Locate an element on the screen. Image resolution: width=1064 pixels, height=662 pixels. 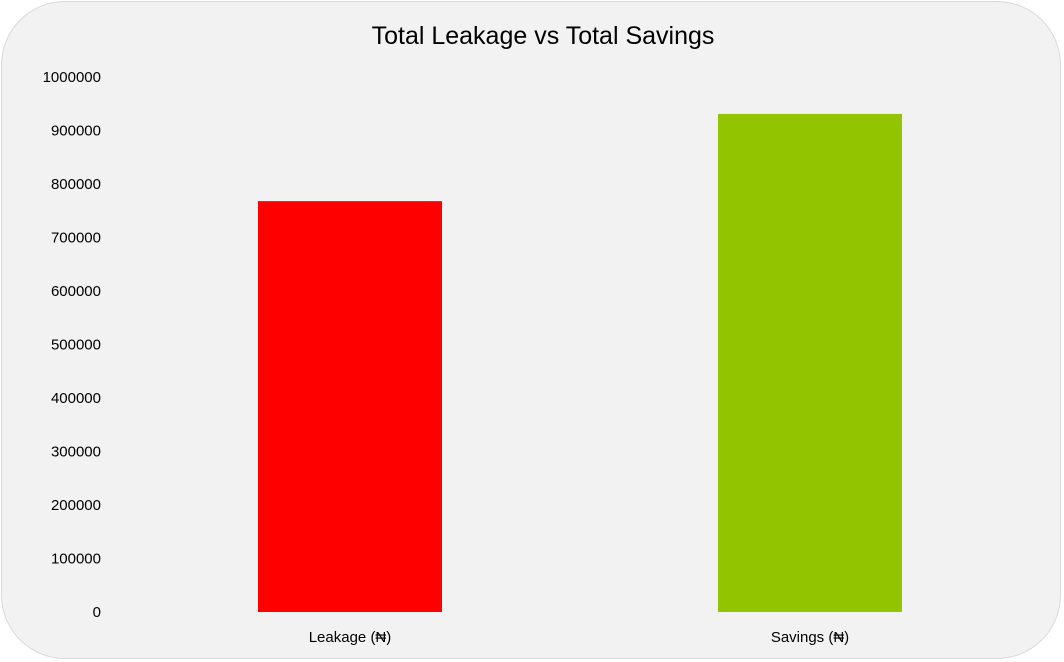
y-tick-label: 800000 is located at coordinates (76, 184).